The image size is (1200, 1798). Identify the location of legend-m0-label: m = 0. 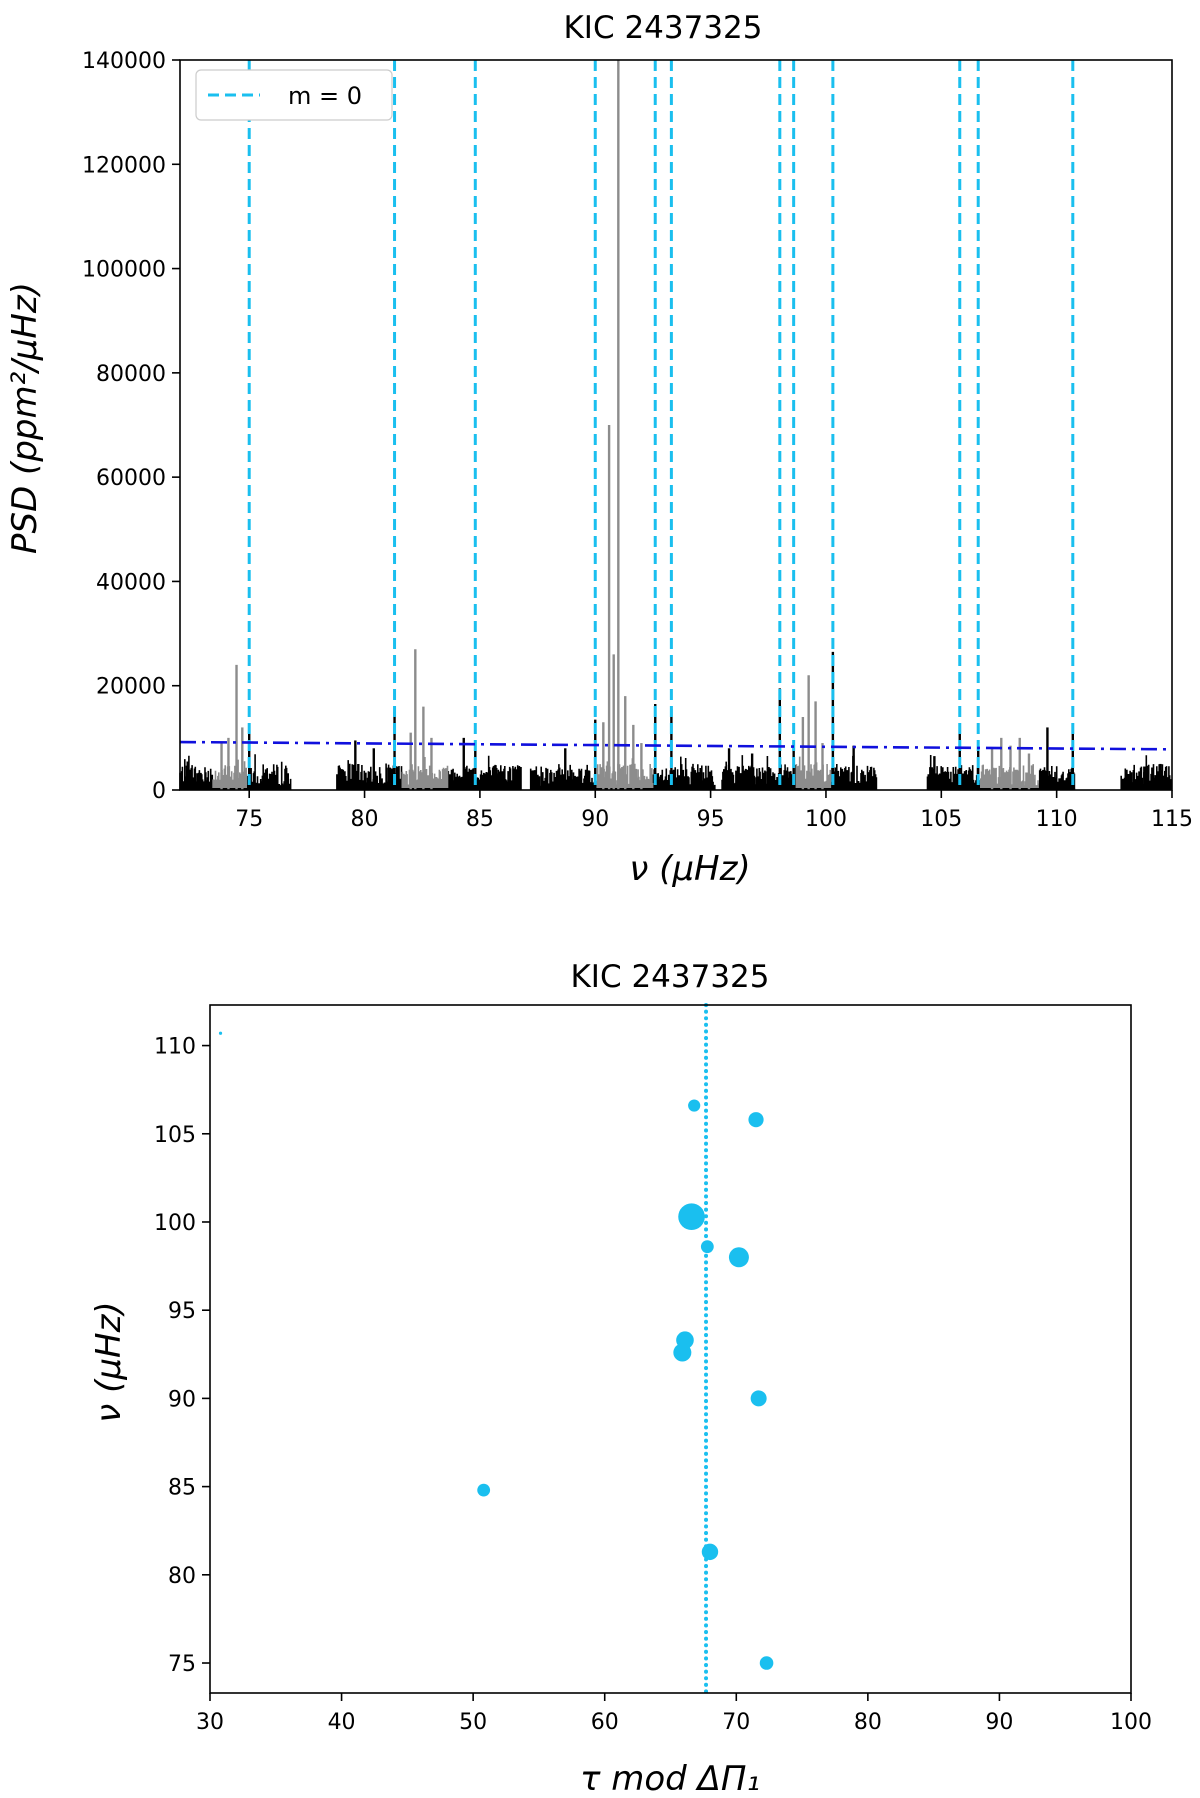
(325, 96).